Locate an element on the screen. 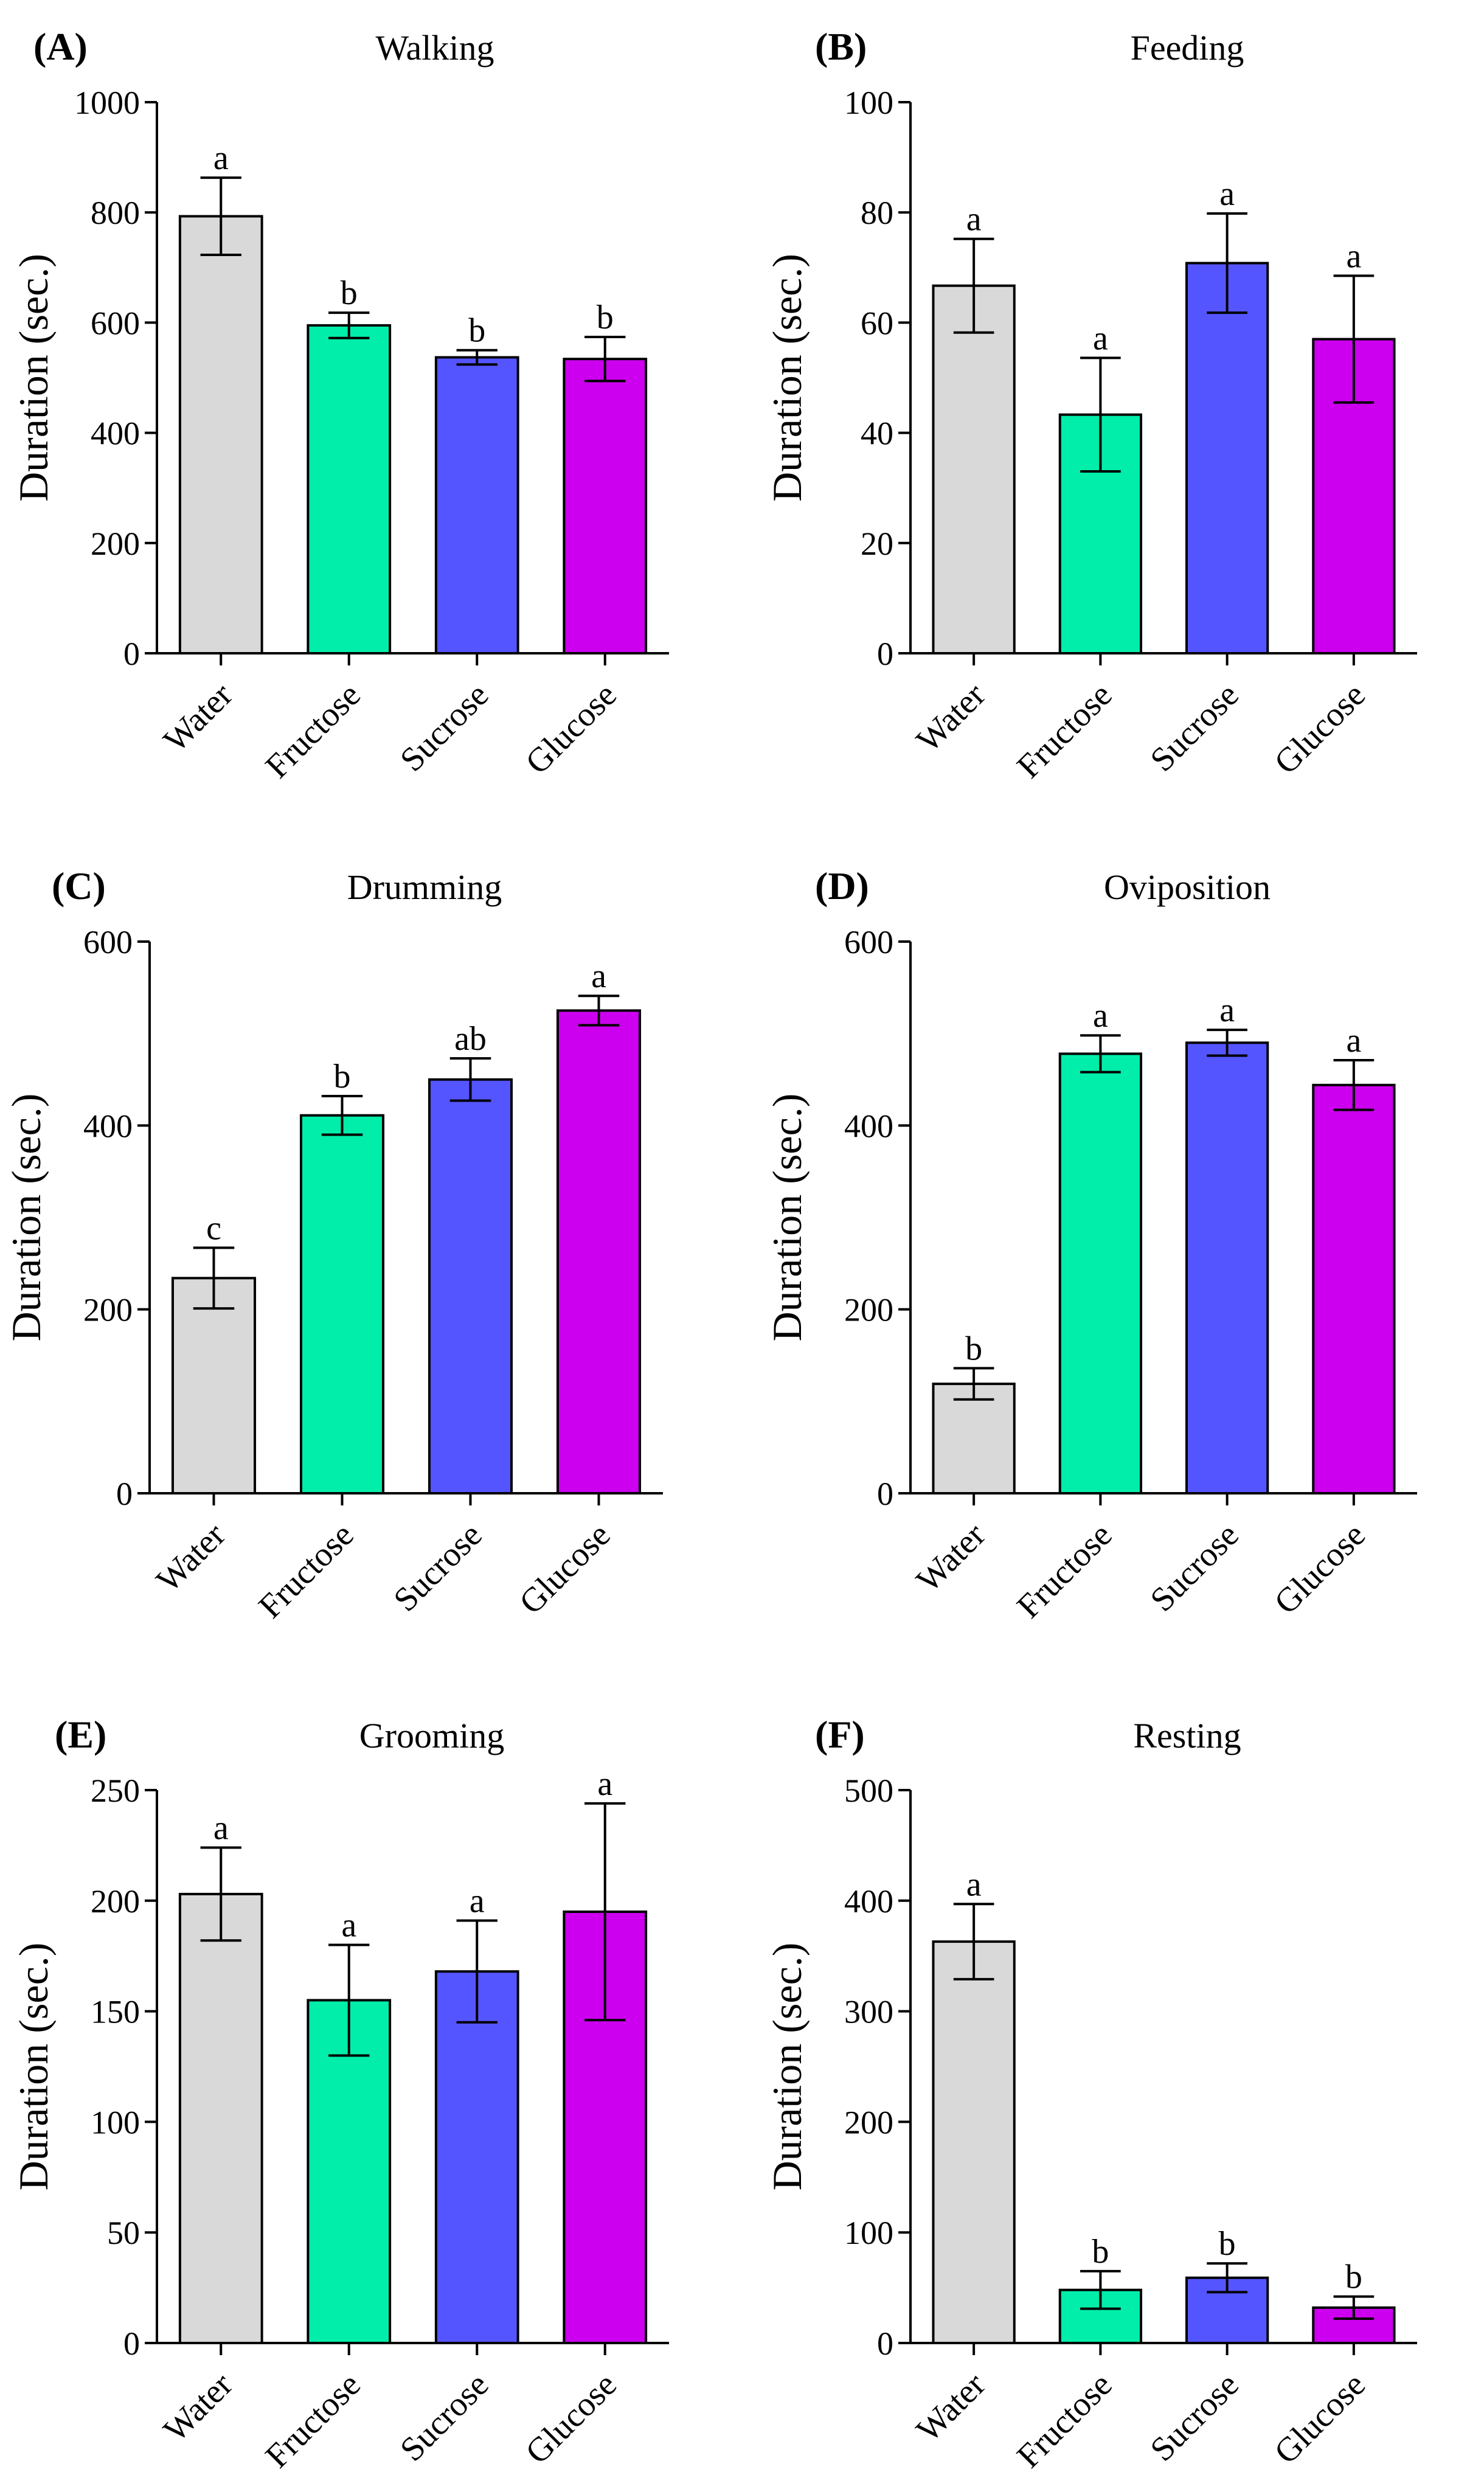 The height and width of the screenshot is (2489, 1484). chart-title: Feeding is located at coordinates (1187, 48).